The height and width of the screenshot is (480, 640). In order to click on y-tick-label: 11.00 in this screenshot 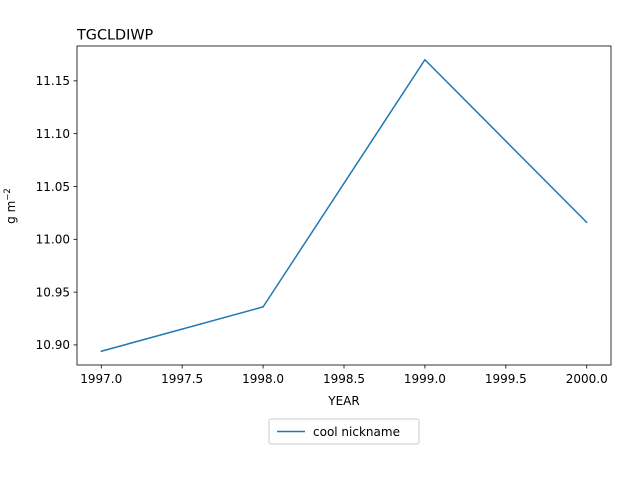, I will do `click(53, 240)`.